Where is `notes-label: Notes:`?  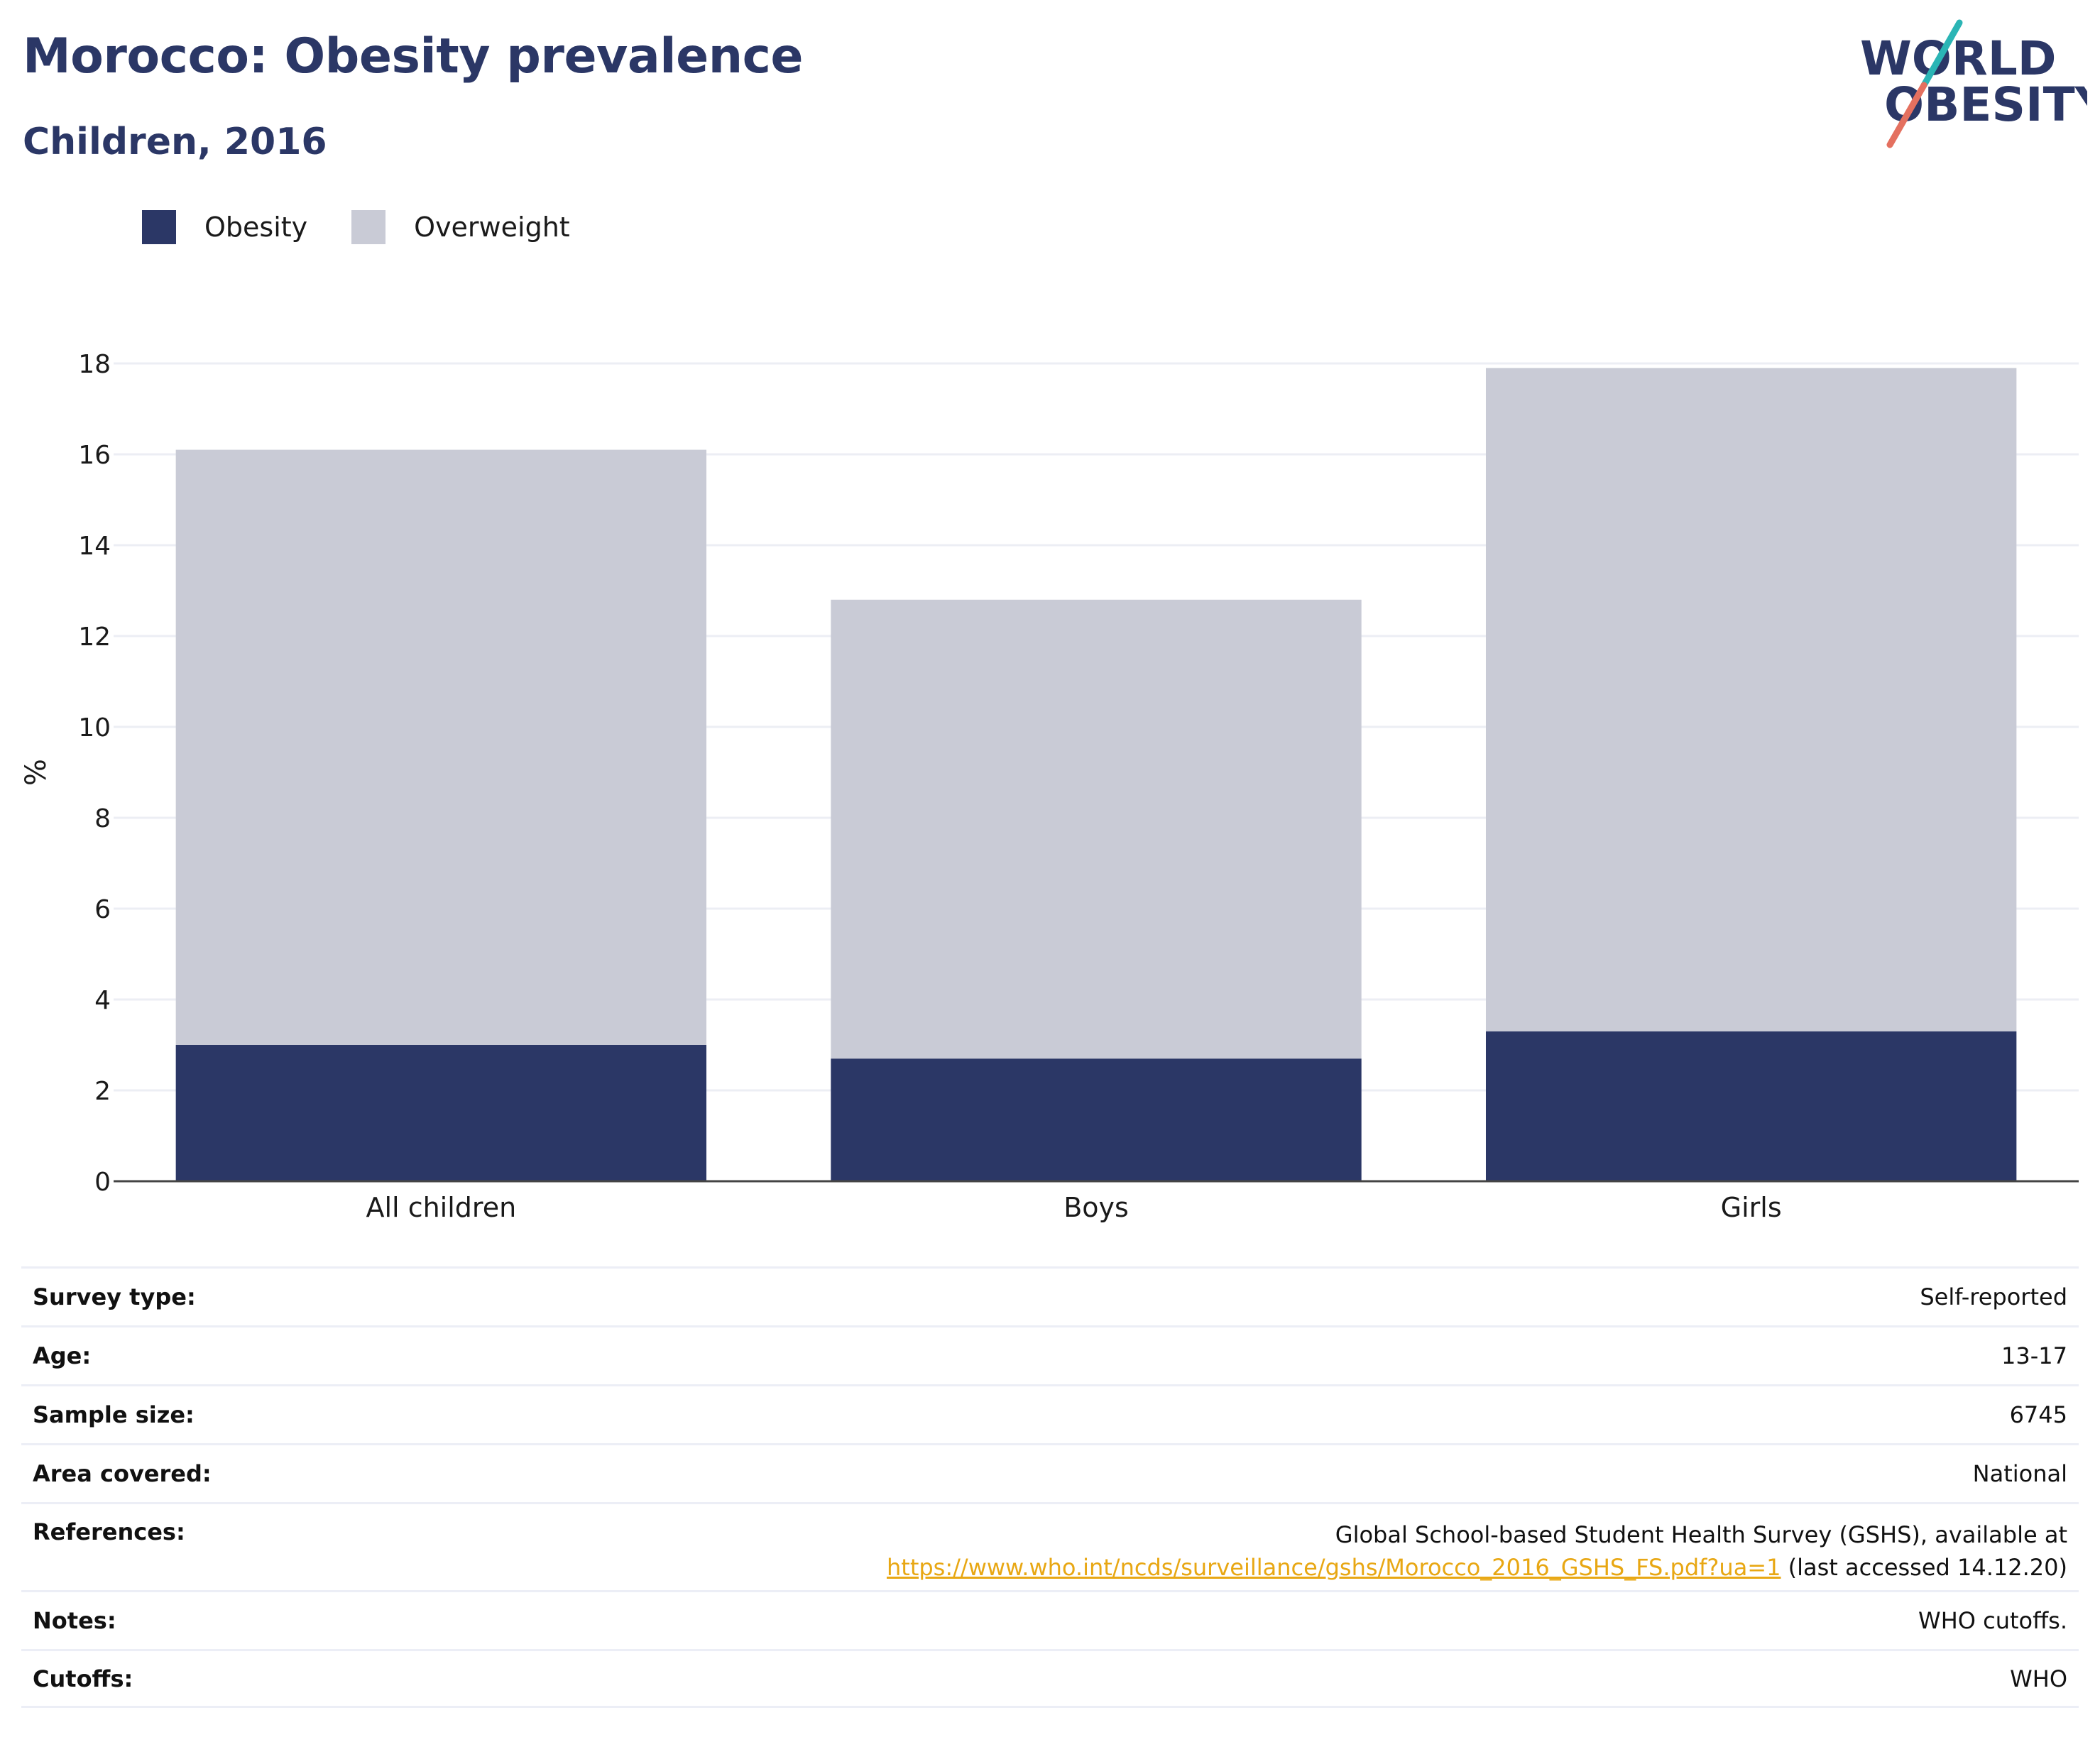
notes-label: Notes: is located at coordinates (74, 1620).